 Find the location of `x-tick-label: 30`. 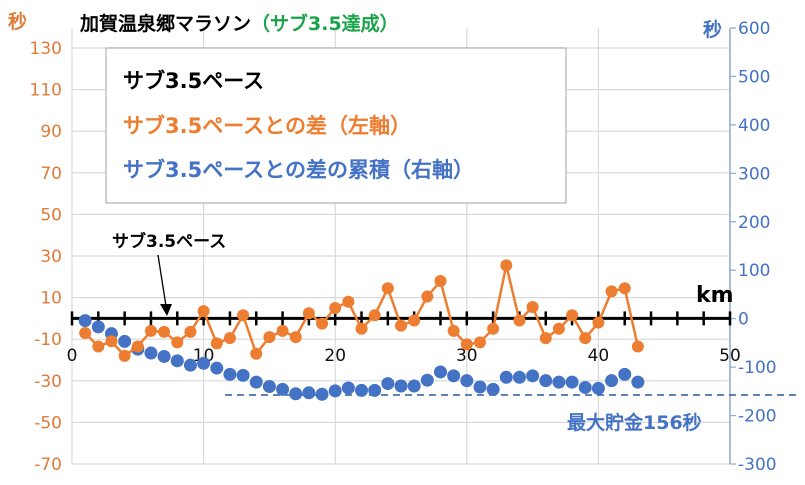

x-tick-label: 30 is located at coordinates (467, 356).